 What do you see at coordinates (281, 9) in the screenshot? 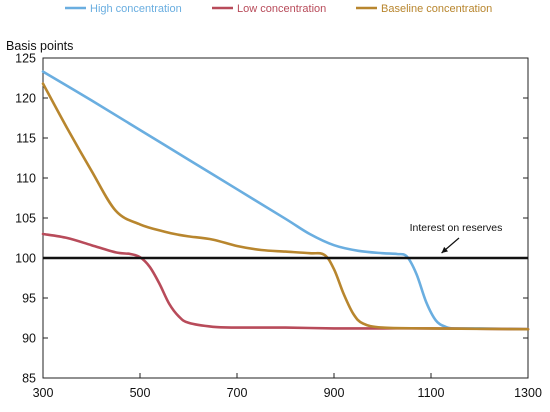
I see `legend-label-low-concentration: Low concentration` at bounding box center [281, 9].